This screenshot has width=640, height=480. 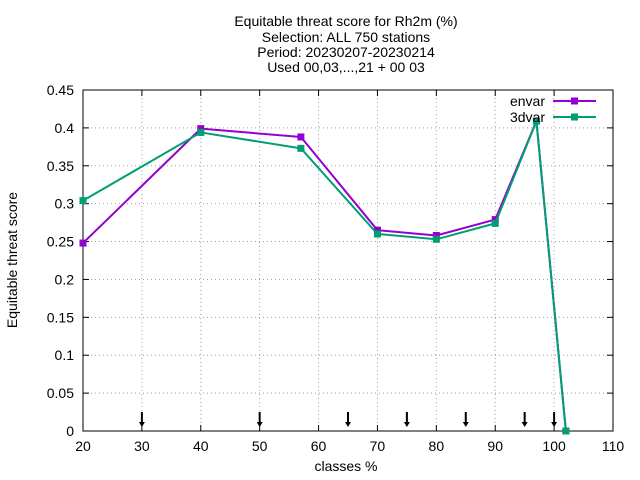 I want to click on y-axis-label: Equitable threat score, so click(x=12, y=260).